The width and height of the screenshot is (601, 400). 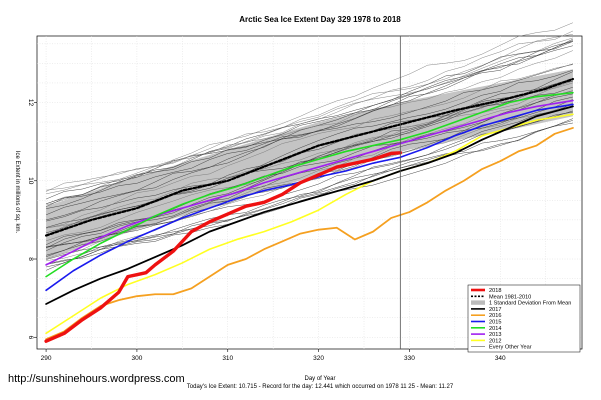 I want to click on legend-swatch, so click(x=478, y=302).